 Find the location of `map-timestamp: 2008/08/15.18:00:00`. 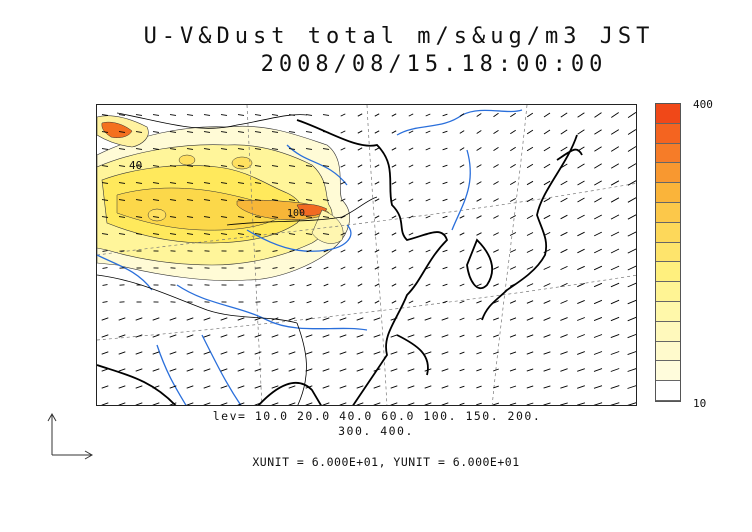

map-timestamp: 2008/08/15.18:00:00 is located at coordinates (434, 64).